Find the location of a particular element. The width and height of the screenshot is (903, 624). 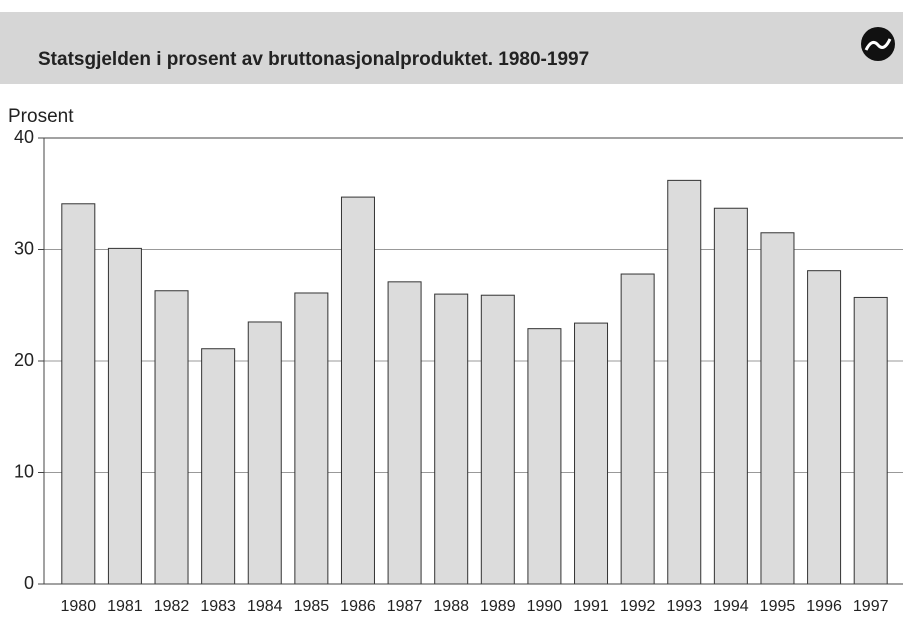

y-axis-label: Prosent is located at coordinates (41, 116).